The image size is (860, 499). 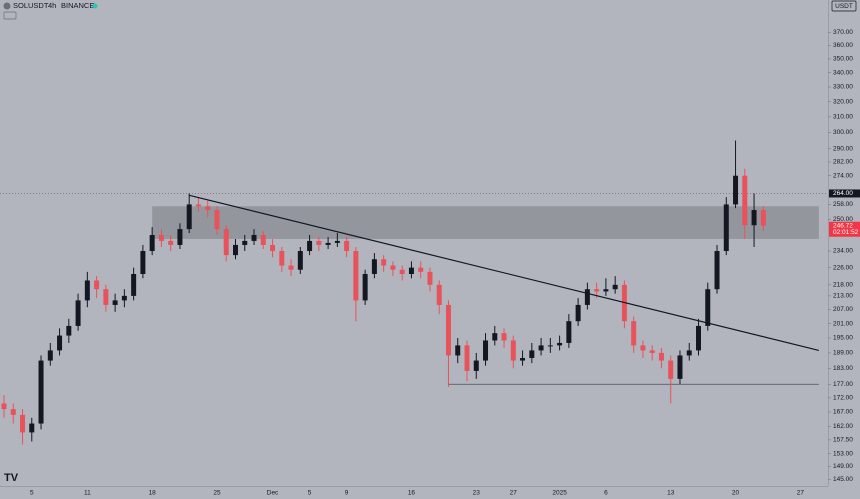 I want to click on x-tick-label: 2025, so click(x=559, y=493).